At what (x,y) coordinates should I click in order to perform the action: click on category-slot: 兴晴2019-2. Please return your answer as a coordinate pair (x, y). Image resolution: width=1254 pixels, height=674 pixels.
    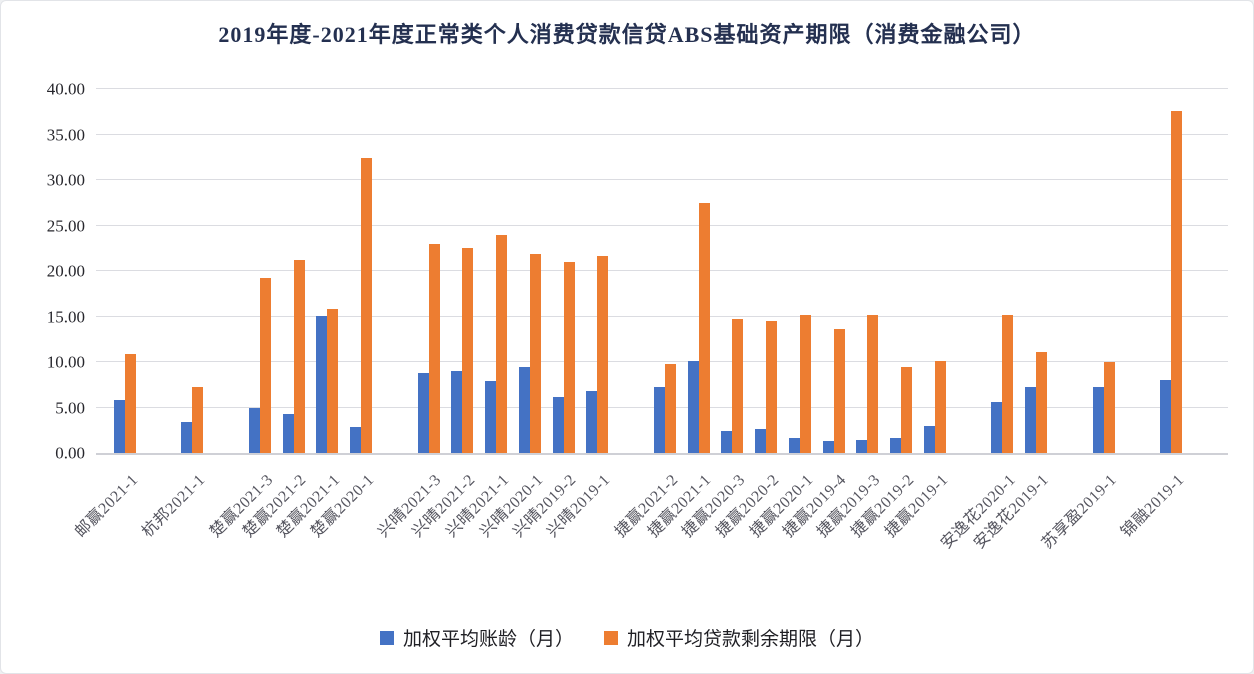
    Looking at the image, I should click on (545, 315).